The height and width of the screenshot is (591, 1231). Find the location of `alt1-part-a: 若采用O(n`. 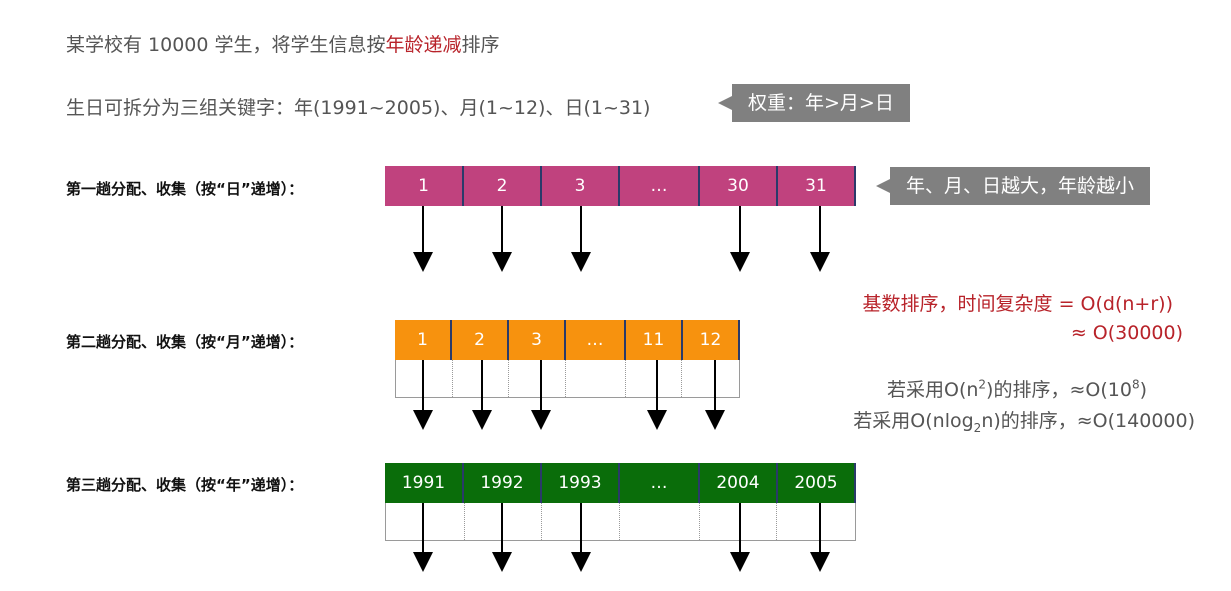

alt1-part-a: 若采用O(n is located at coordinates (932, 390).